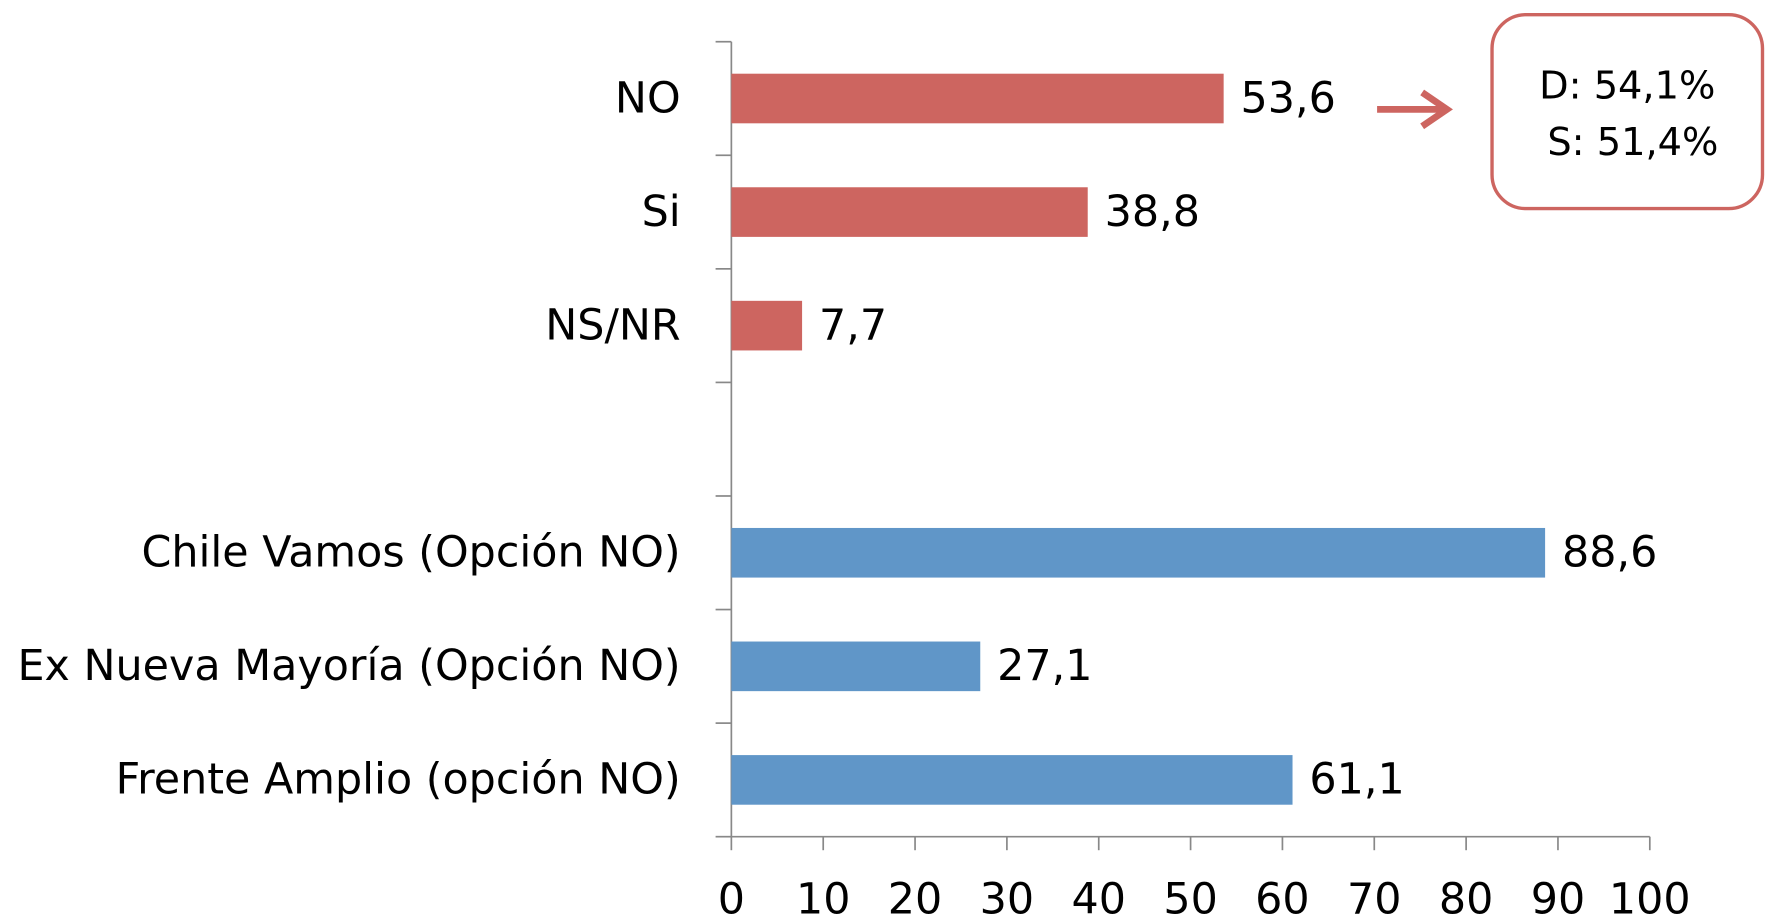 Image resolution: width=1767 pixels, height=919 pixels. I want to click on value-label: 61,1, so click(1356, 780).